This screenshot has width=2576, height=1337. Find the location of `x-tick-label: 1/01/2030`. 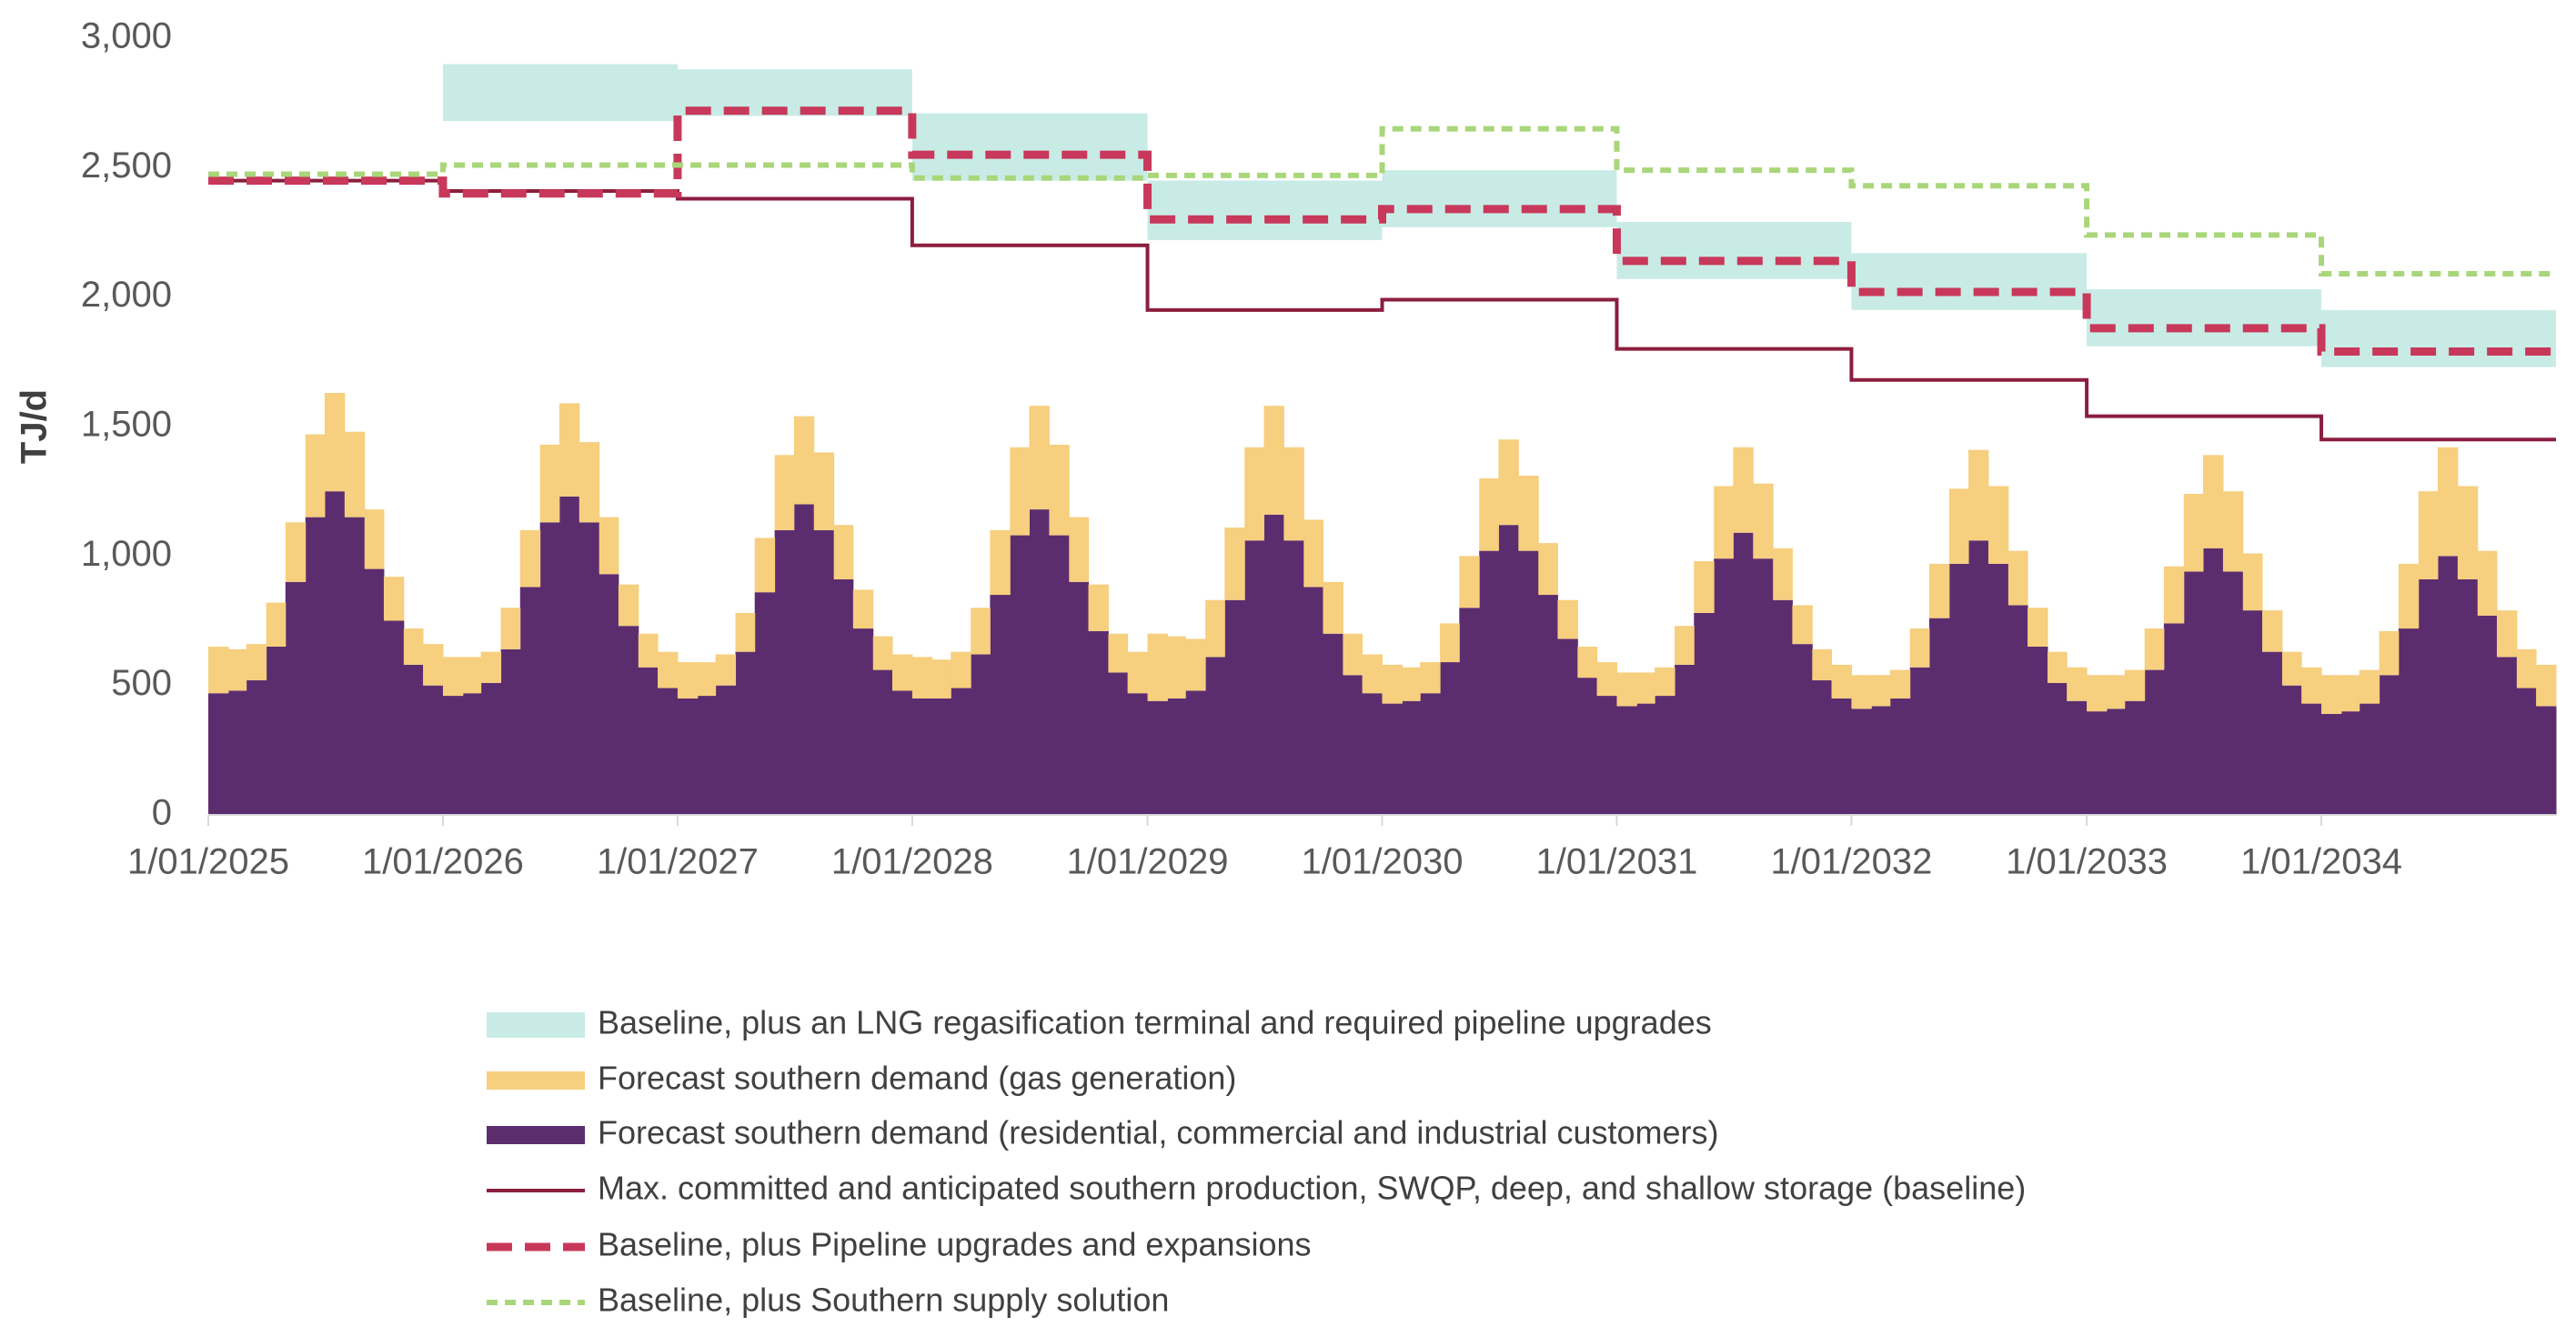

x-tick-label: 1/01/2030 is located at coordinates (1383, 862).